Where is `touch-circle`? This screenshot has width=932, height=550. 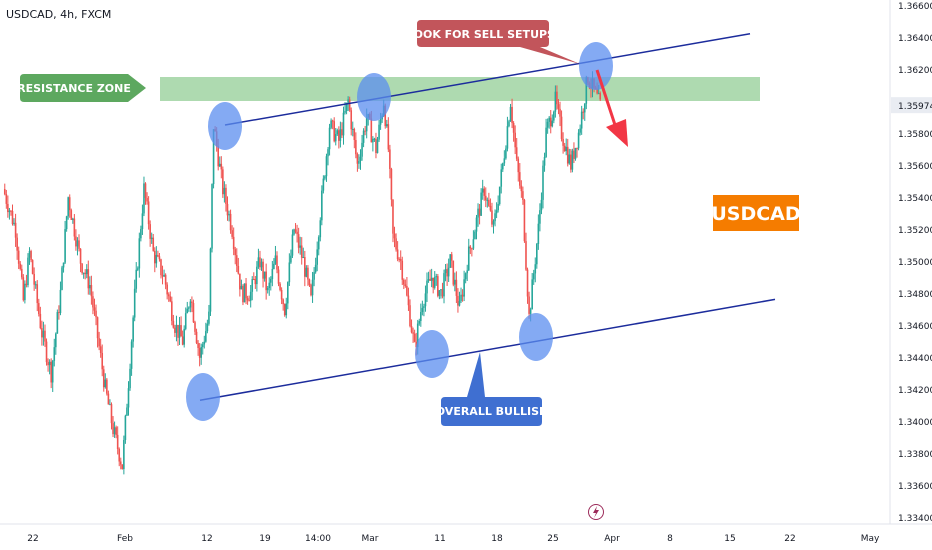
touch-circle is located at coordinates (225, 126).